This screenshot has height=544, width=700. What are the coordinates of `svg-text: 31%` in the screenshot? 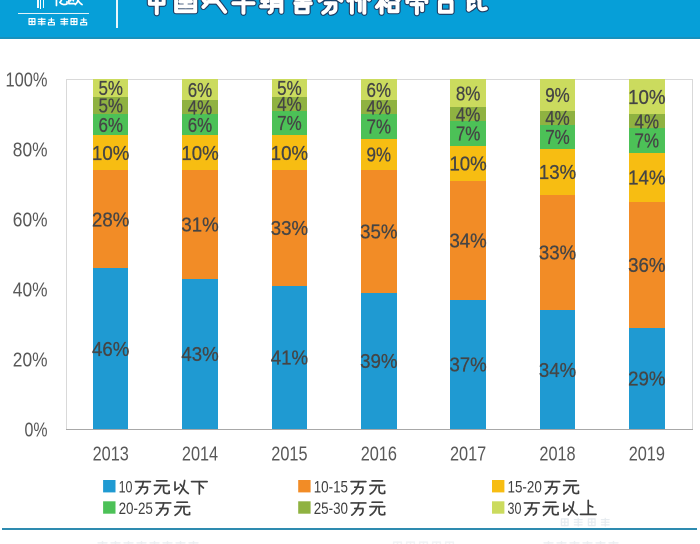 It's located at (200, 226).